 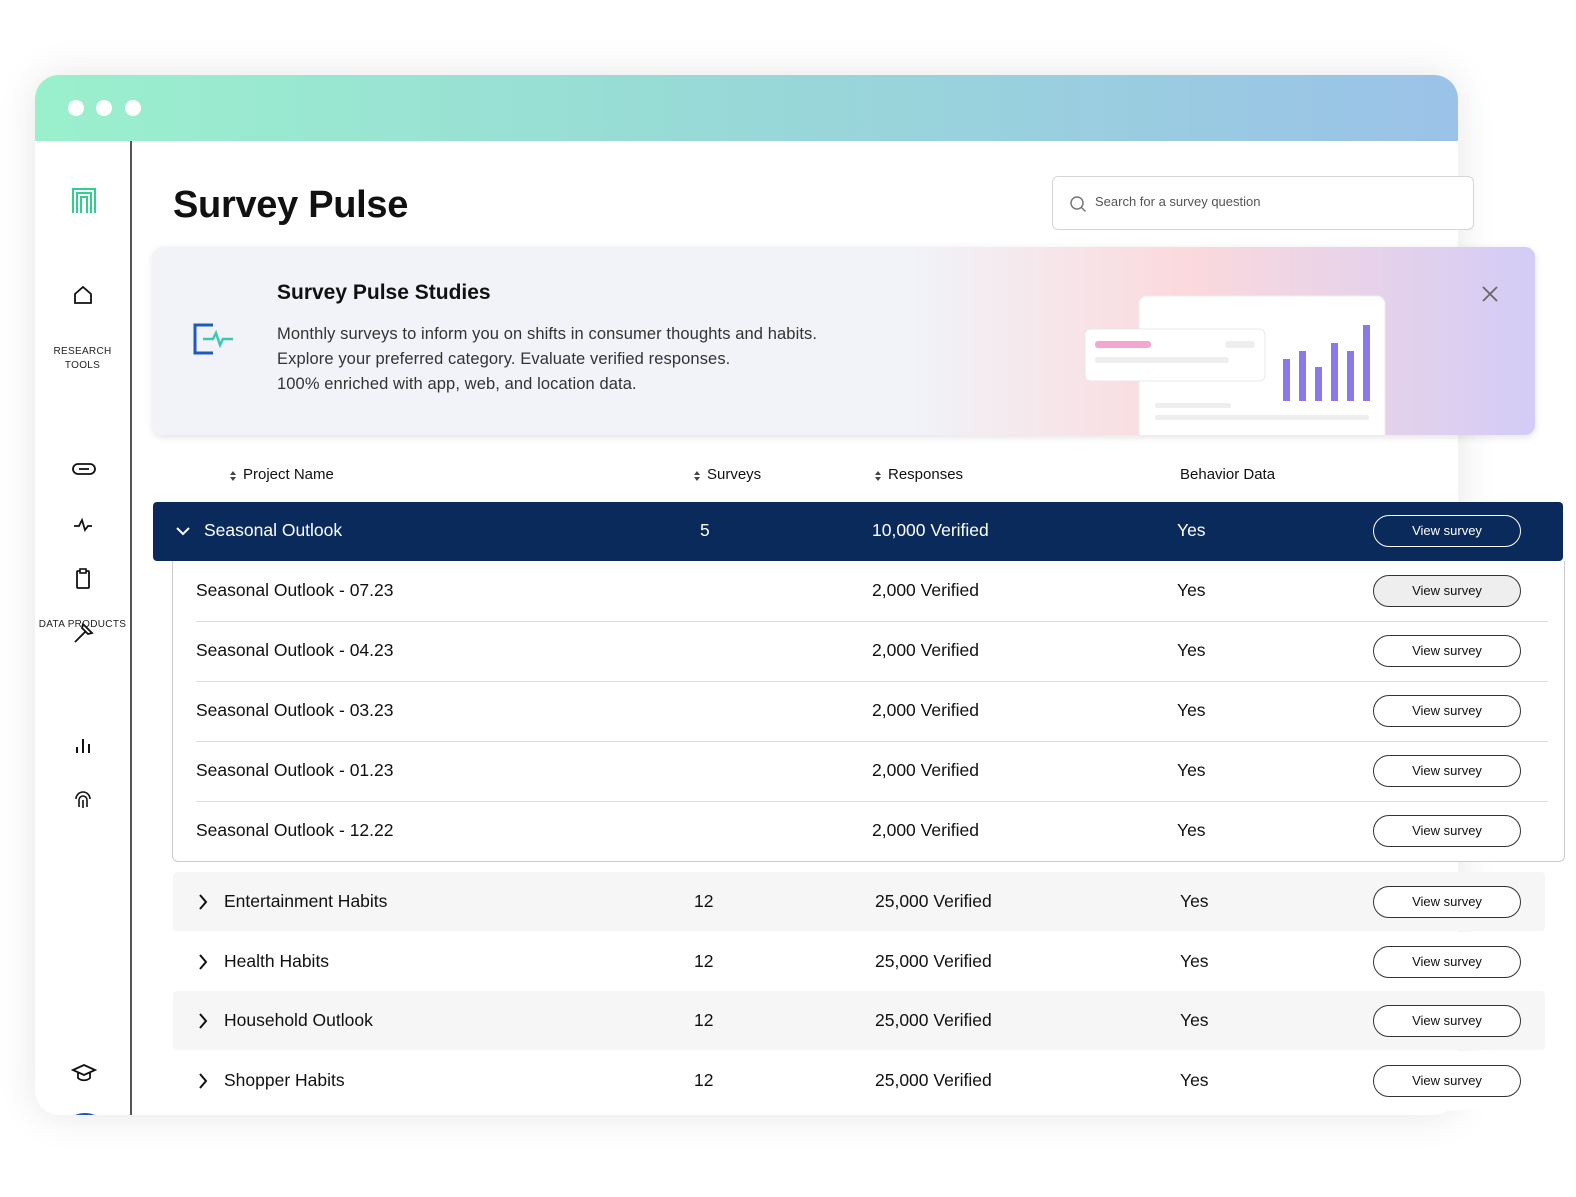 What do you see at coordinates (84, 632) in the screenshot?
I see `tool-icon` at bounding box center [84, 632].